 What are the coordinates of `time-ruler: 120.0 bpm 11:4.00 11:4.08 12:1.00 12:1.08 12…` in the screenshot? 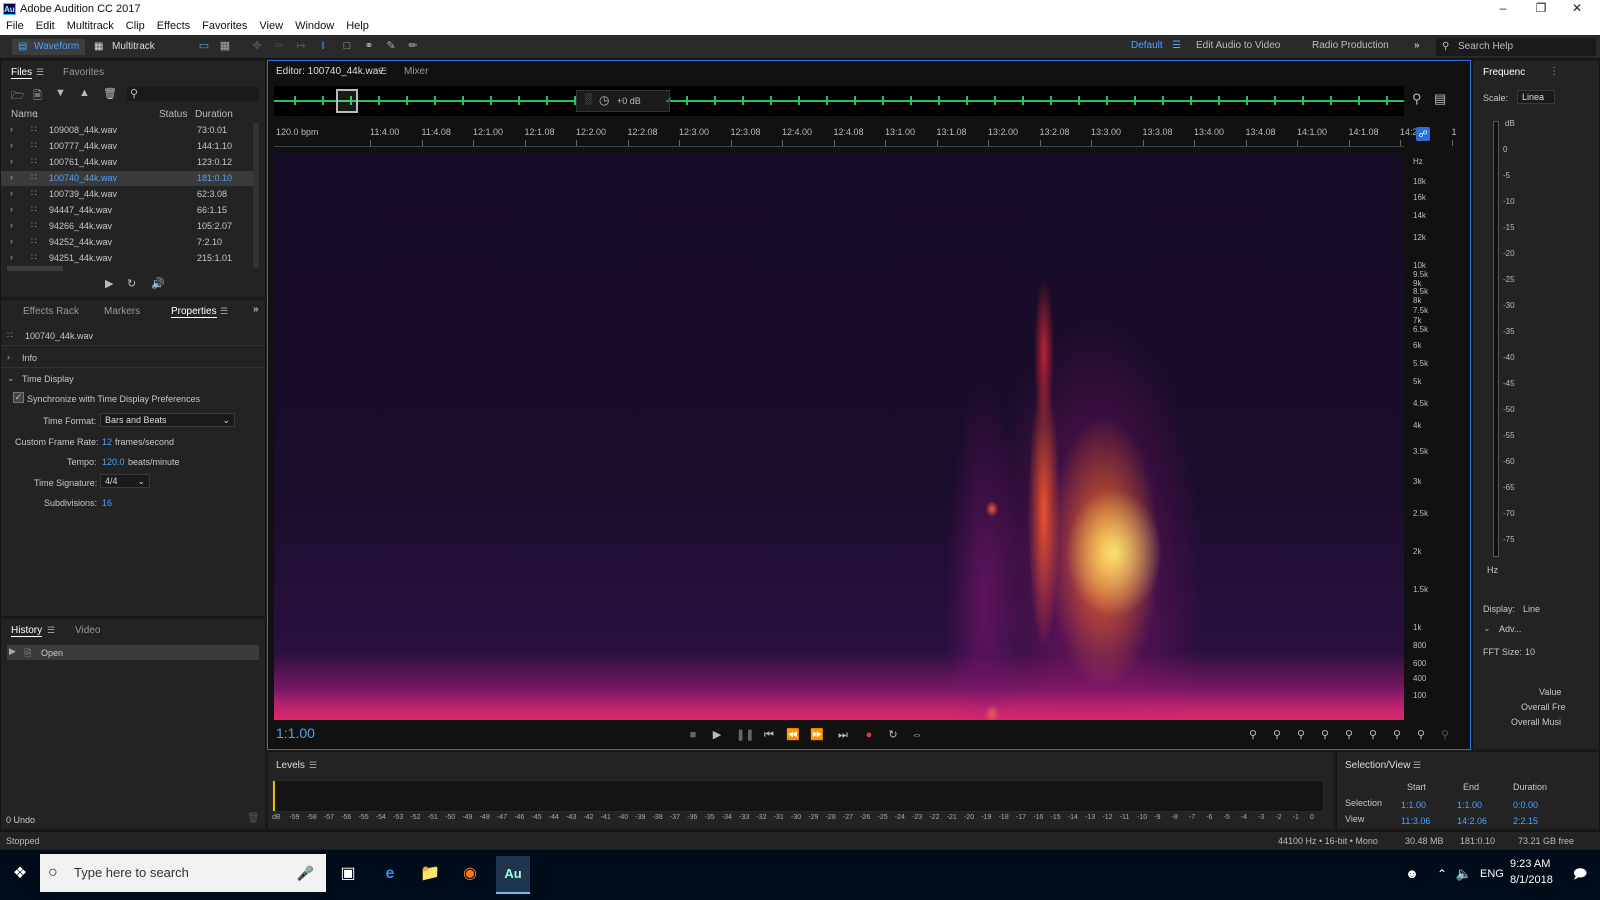 It's located at (865, 135).